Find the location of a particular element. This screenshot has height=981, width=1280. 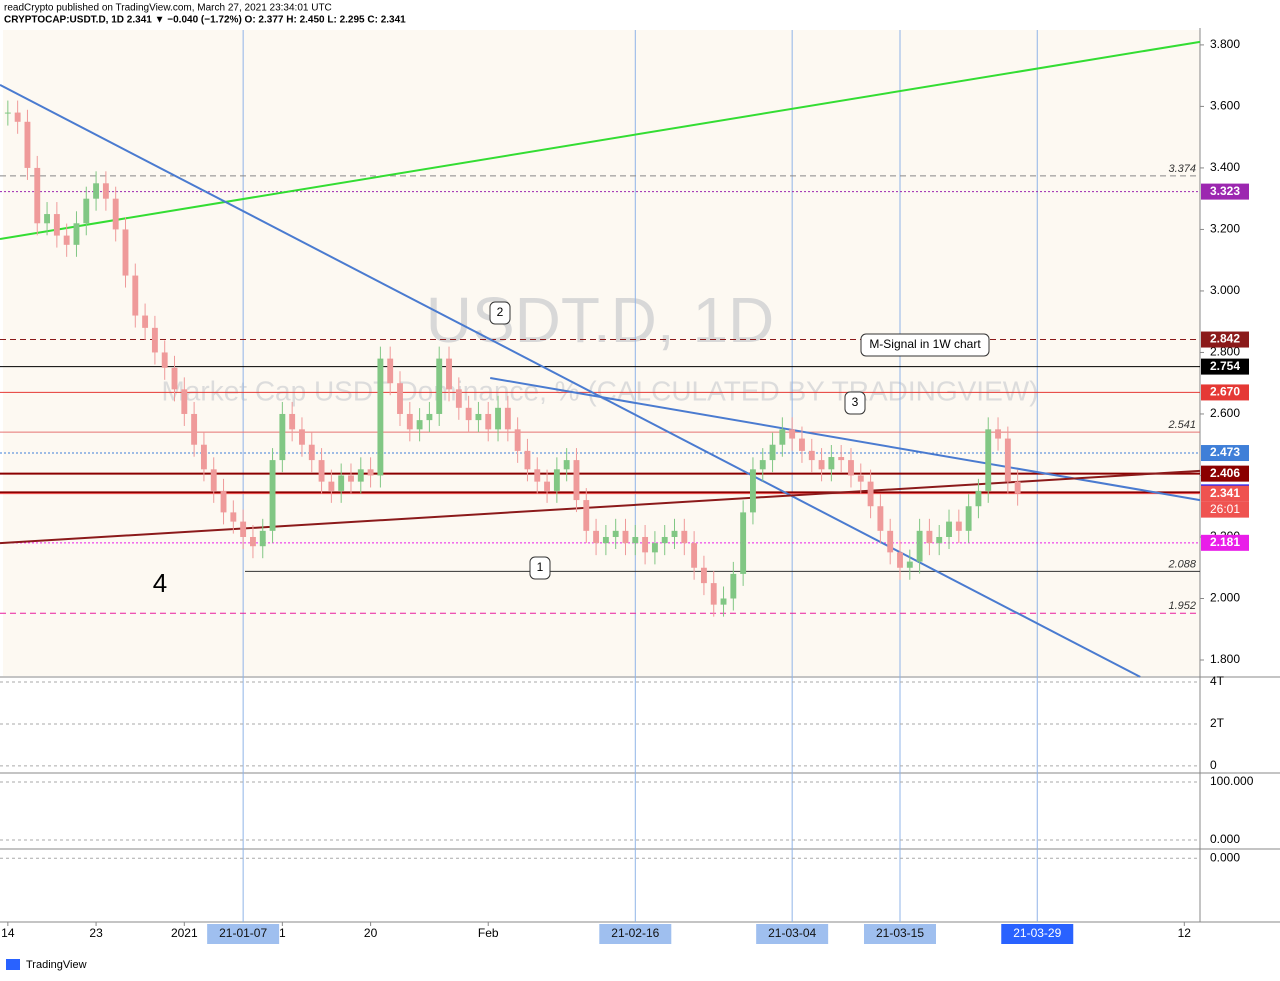

trend-line is located at coordinates (845, 439).